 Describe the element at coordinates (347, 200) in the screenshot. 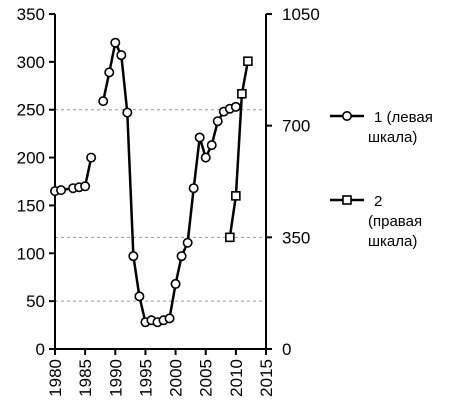

I see `legend-item-2-marker` at that location.